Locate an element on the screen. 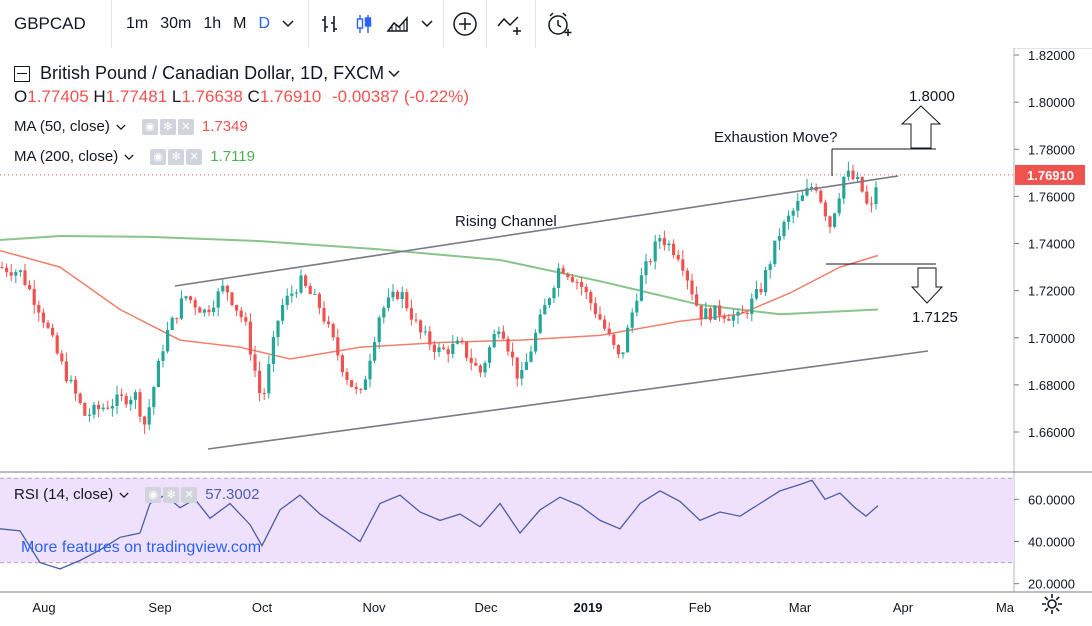  compare-icon is located at coordinates (511, 24).